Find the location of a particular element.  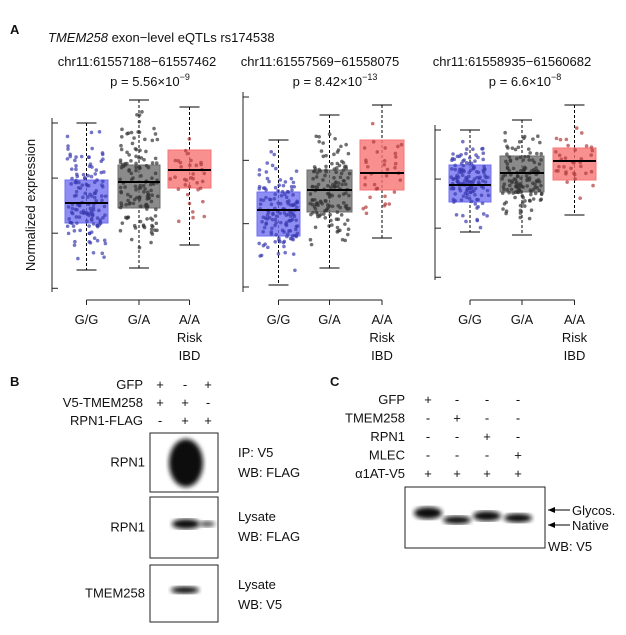

p-value: p = 5.56×10−9 is located at coordinates (150, 80).